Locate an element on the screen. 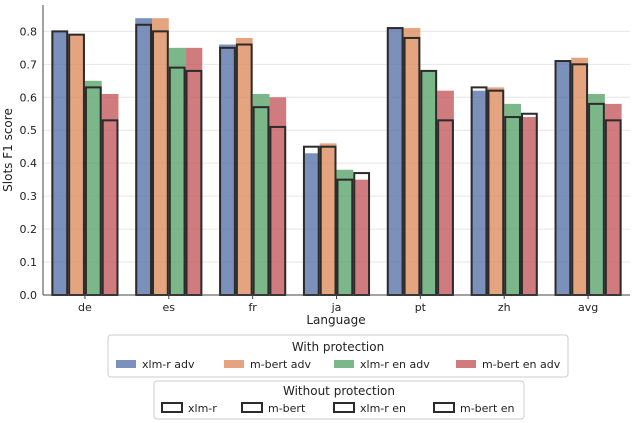 The width and height of the screenshot is (640, 423). legend-label-m-bert-en-adv: m-bert en adv is located at coordinates (521, 364).